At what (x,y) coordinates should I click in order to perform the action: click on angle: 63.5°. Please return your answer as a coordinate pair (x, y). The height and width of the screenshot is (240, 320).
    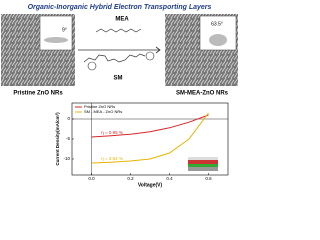
    Looking at the image, I should click on (217, 24).